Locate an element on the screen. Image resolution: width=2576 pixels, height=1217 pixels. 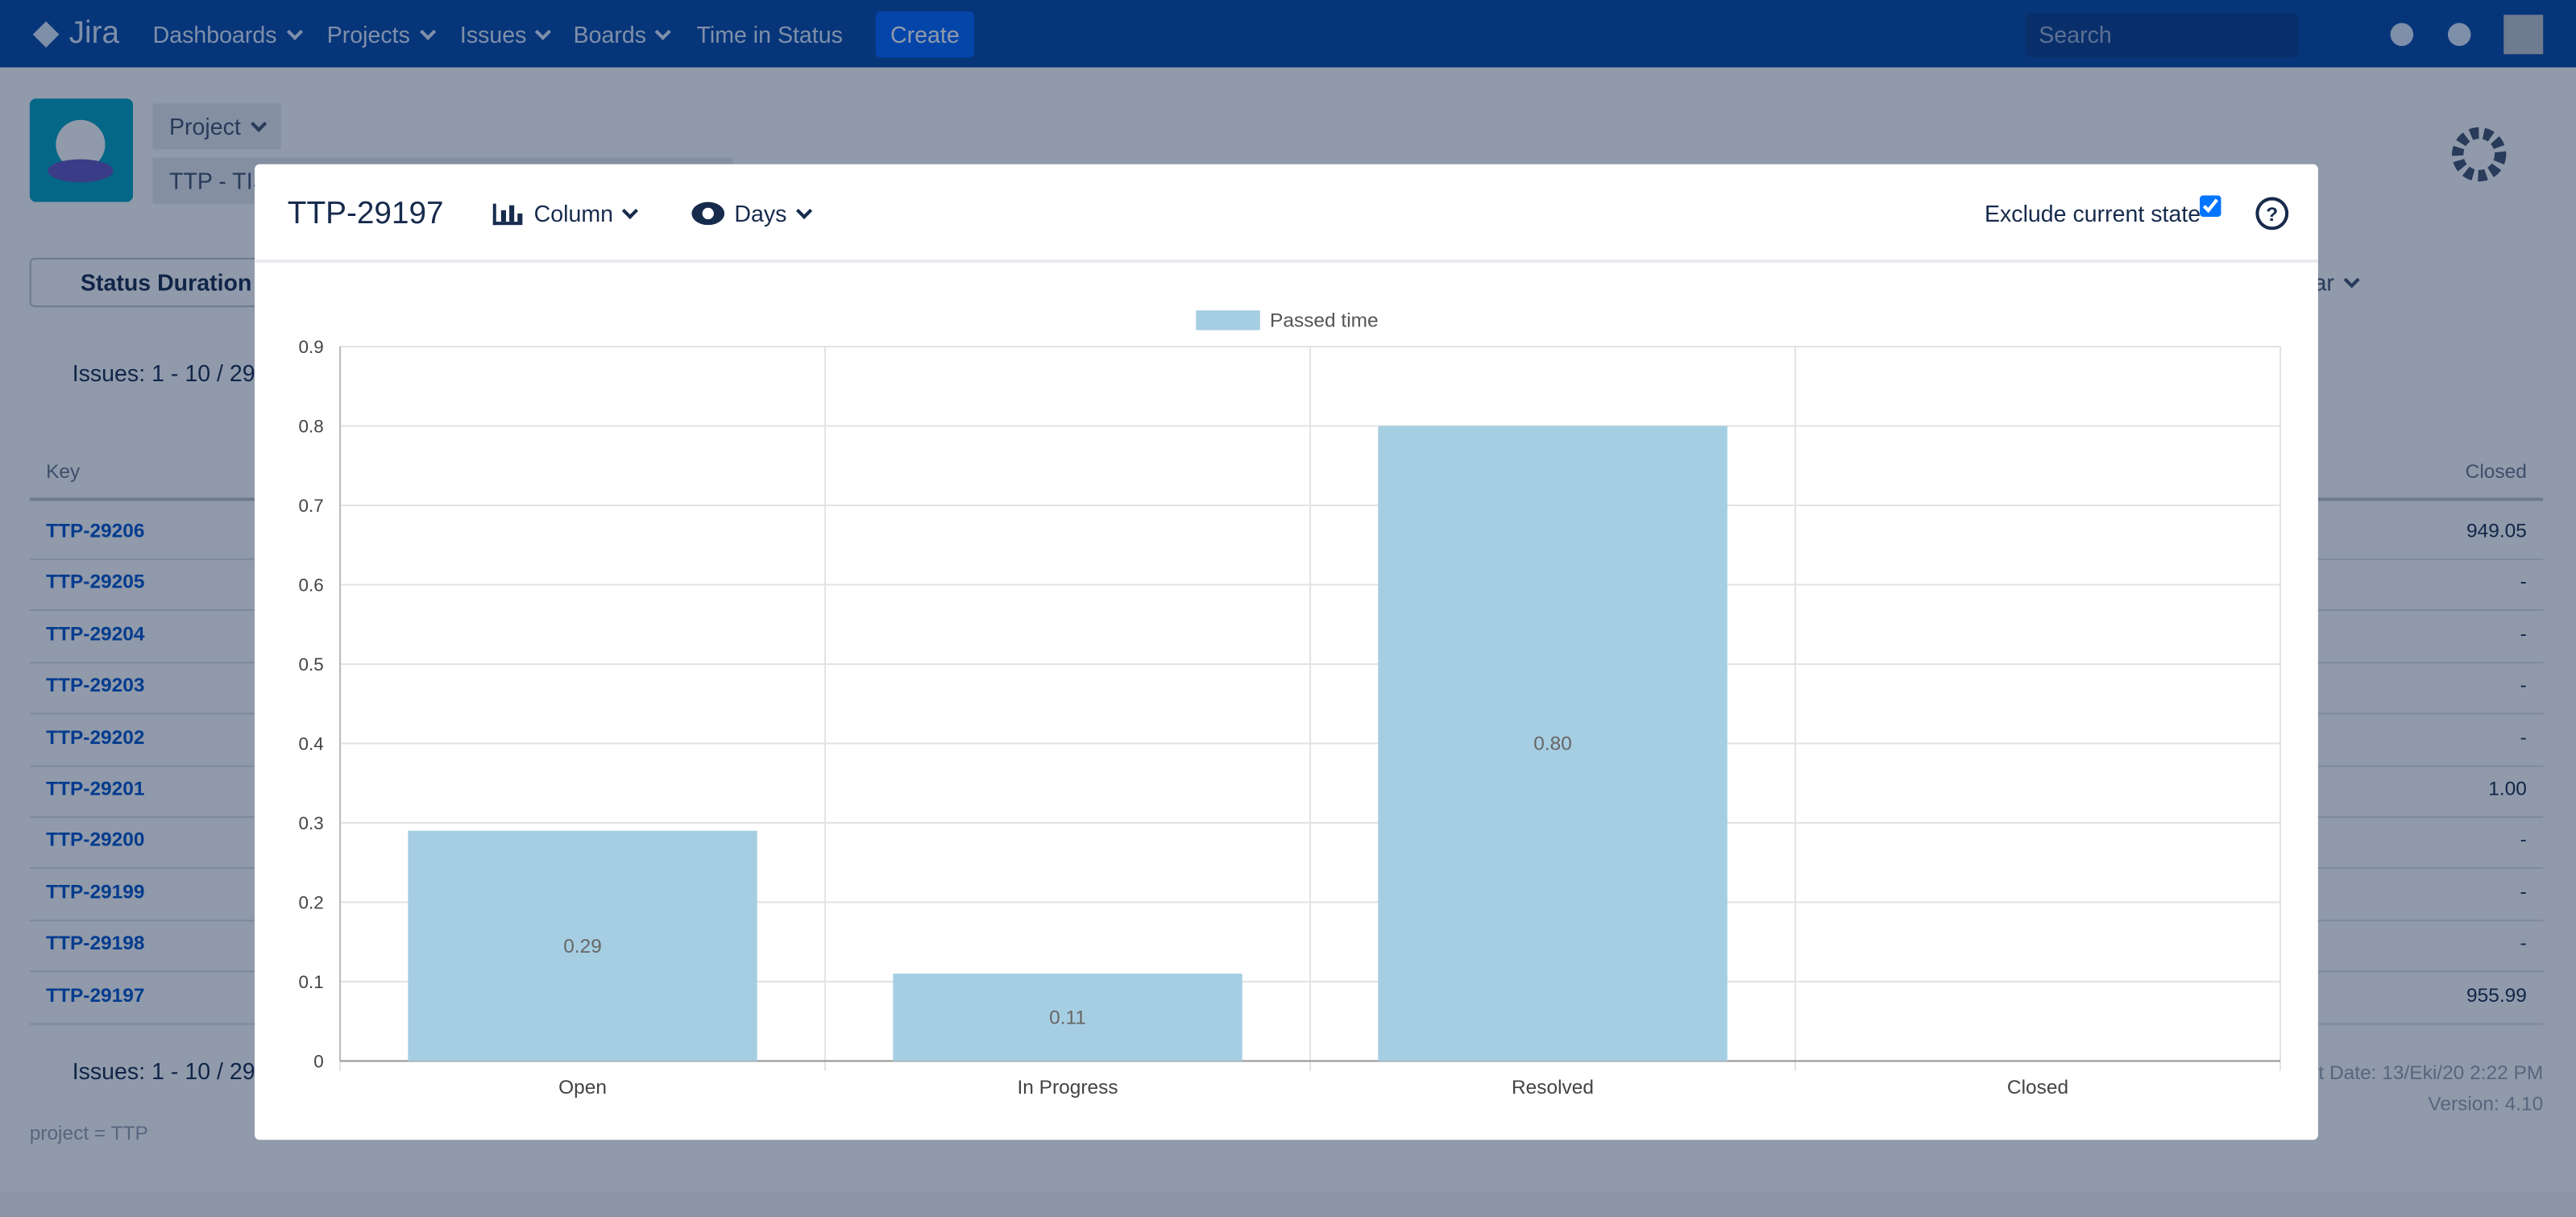
jira-icon is located at coordinates (46, 34).